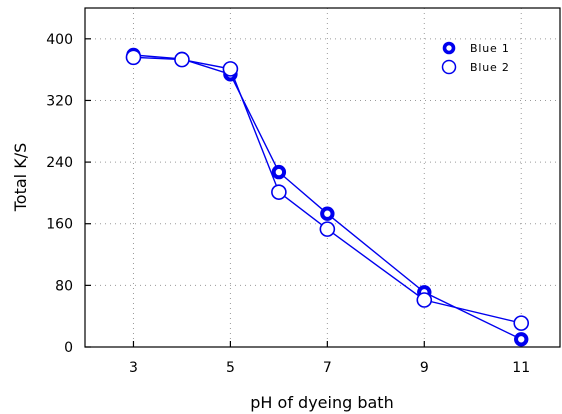 This screenshot has height=414, width=562. Describe the element at coordinates (59, 40) in the screenshot. I see `y-tick-label: 400` at that location.